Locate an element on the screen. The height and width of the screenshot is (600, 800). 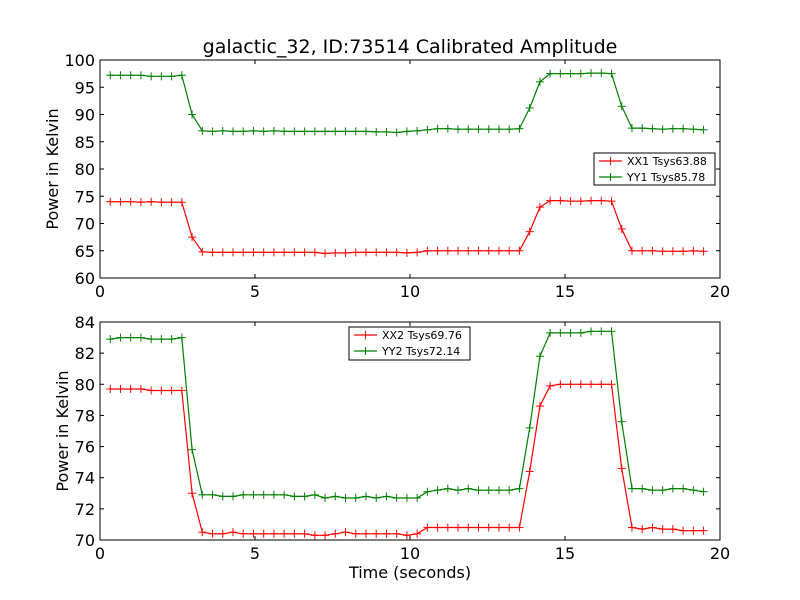
y-tick-label: 78 is located at coordinates (85, 415).